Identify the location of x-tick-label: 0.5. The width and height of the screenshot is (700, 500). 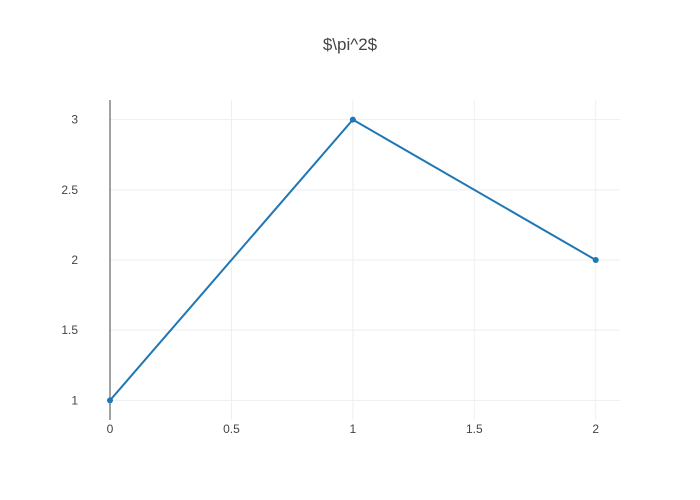
(231, 429).